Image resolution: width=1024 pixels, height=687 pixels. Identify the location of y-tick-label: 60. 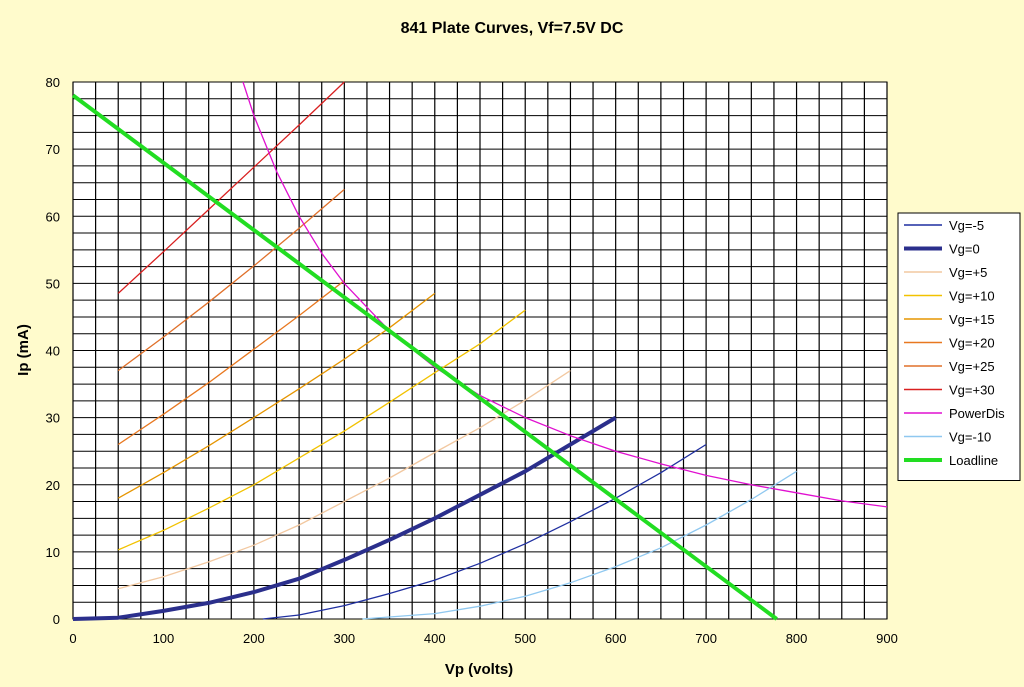
(53, 216).